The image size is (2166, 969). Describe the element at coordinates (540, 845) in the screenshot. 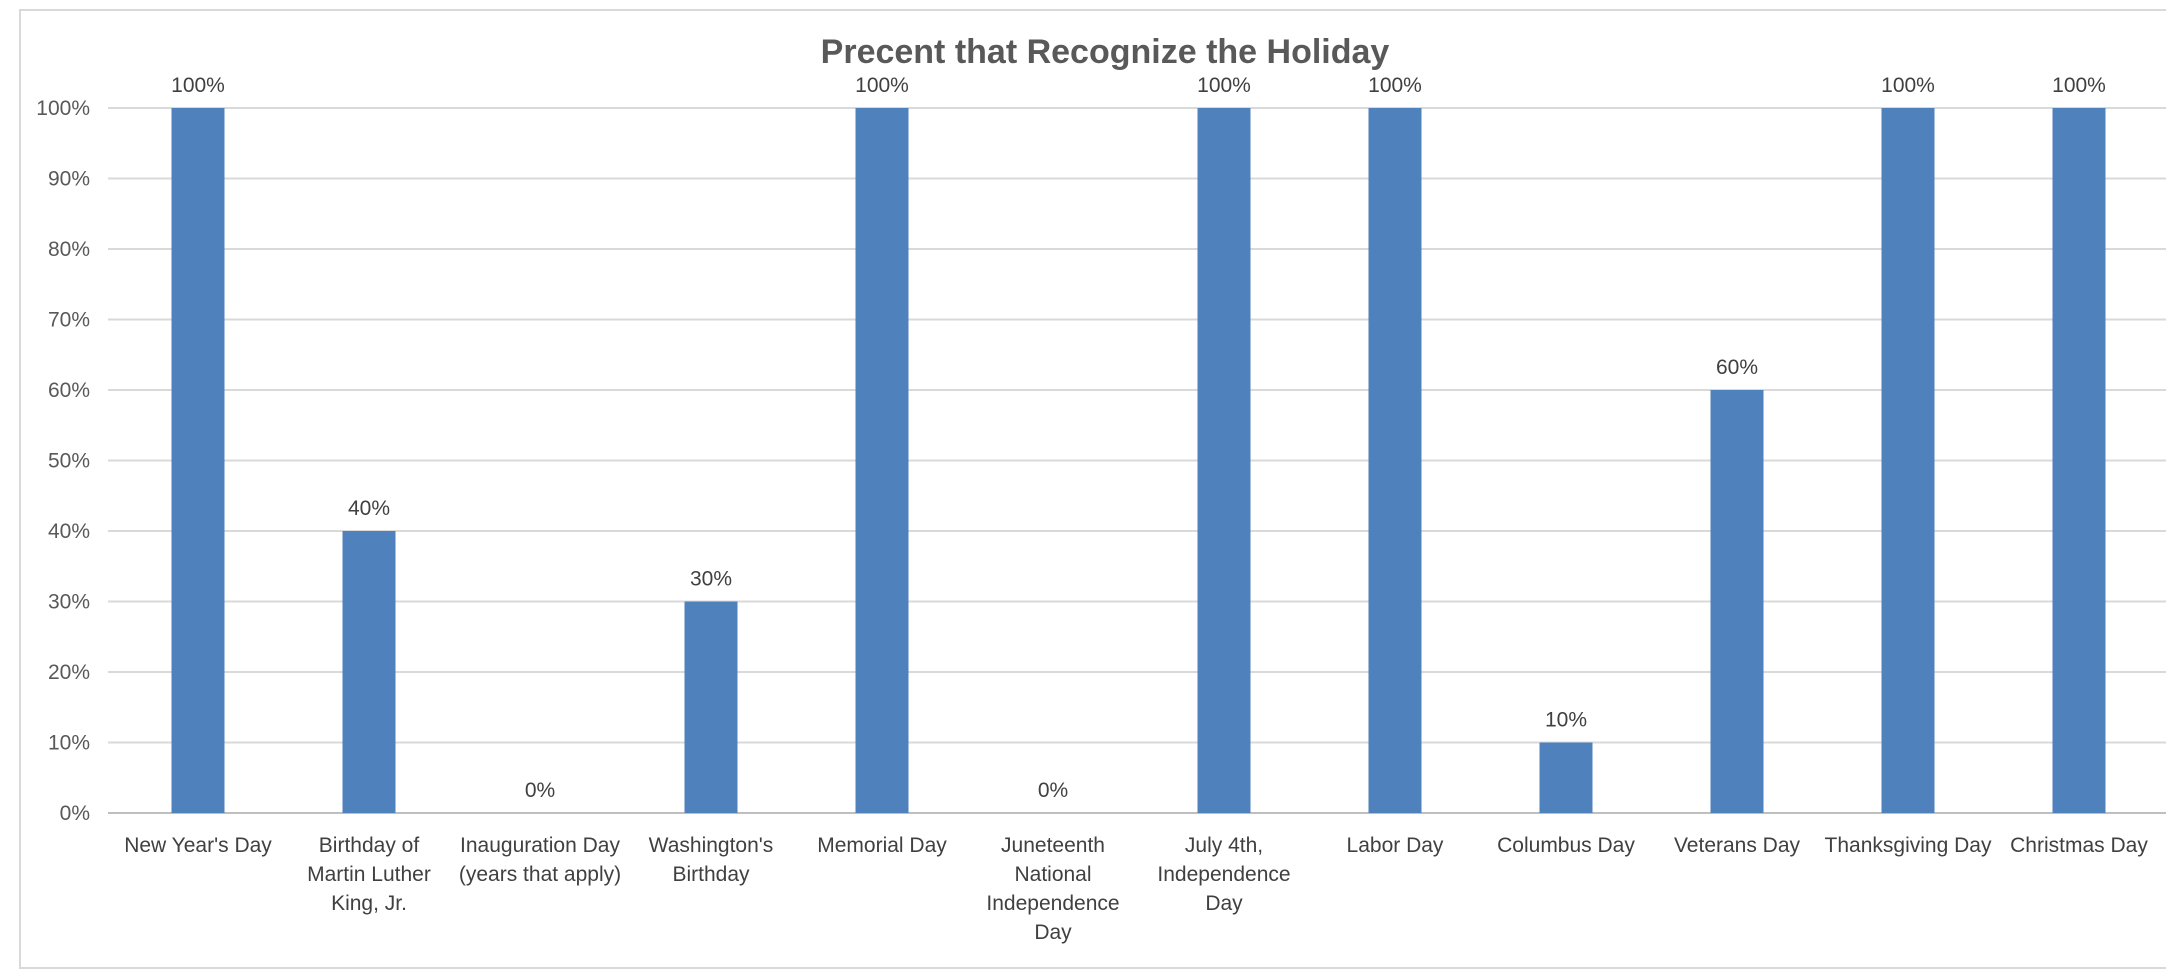

I see `category-label: Inauguration Day` at that location.